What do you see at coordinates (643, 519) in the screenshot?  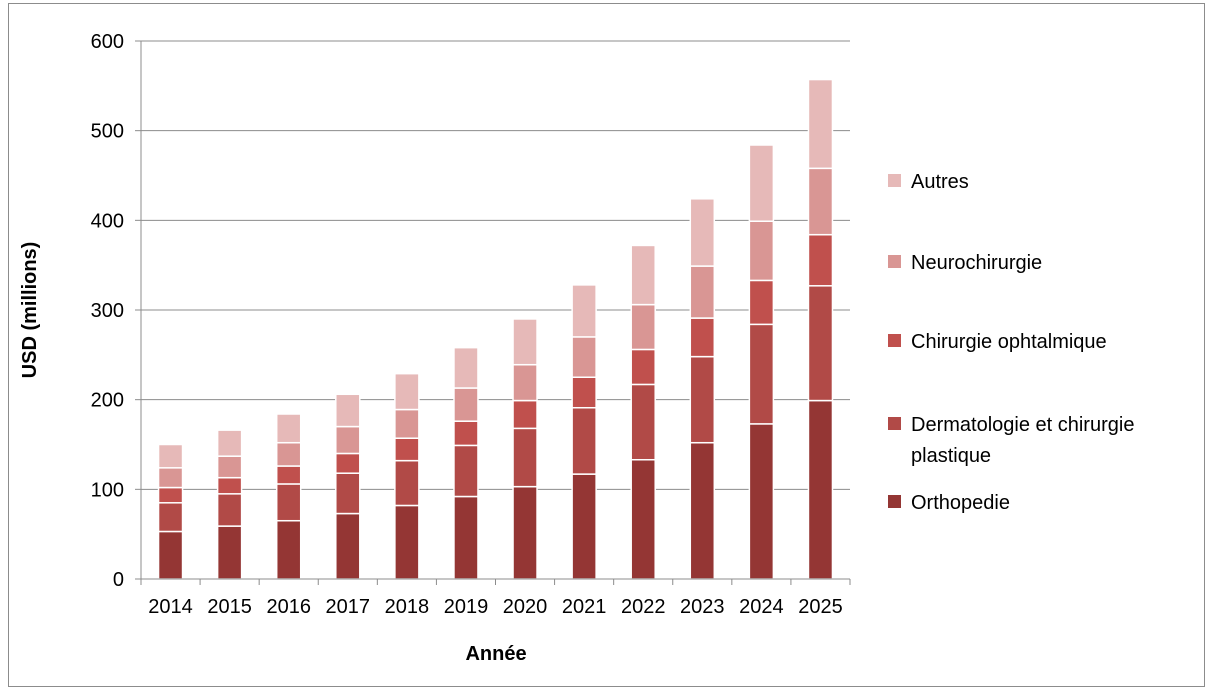 I see `bar-segment-orthopedie-2022` at bounding box center [643, 519].